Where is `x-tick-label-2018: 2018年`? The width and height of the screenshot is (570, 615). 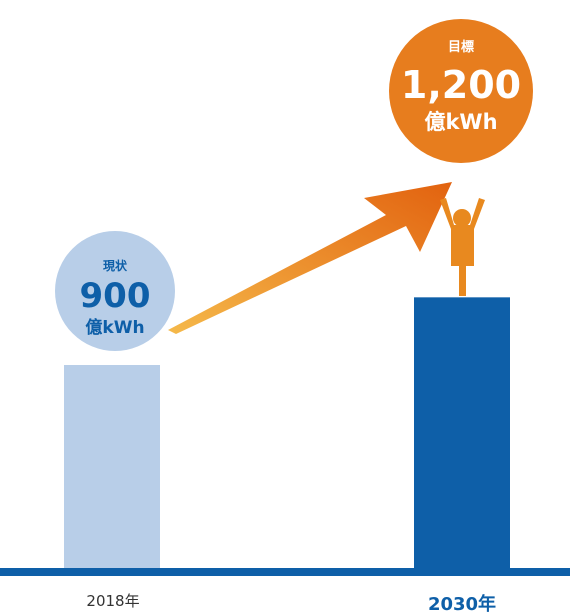
x-tick-label-2018: 2018年 is located at coordinates (112, 601).